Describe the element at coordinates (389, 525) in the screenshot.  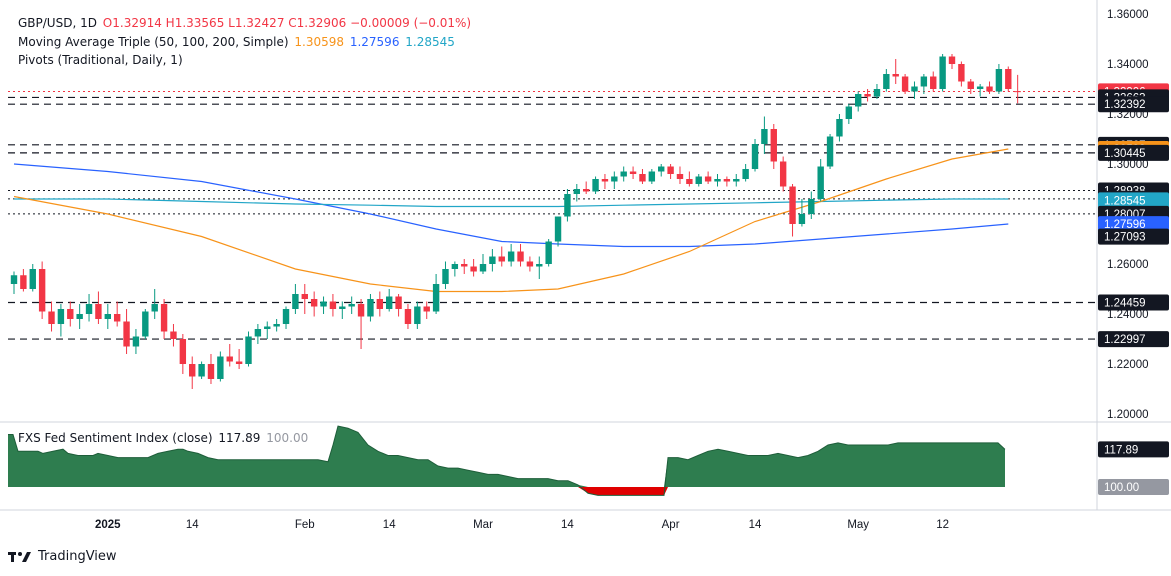
I see `time-axis-tick: 14` at that location.